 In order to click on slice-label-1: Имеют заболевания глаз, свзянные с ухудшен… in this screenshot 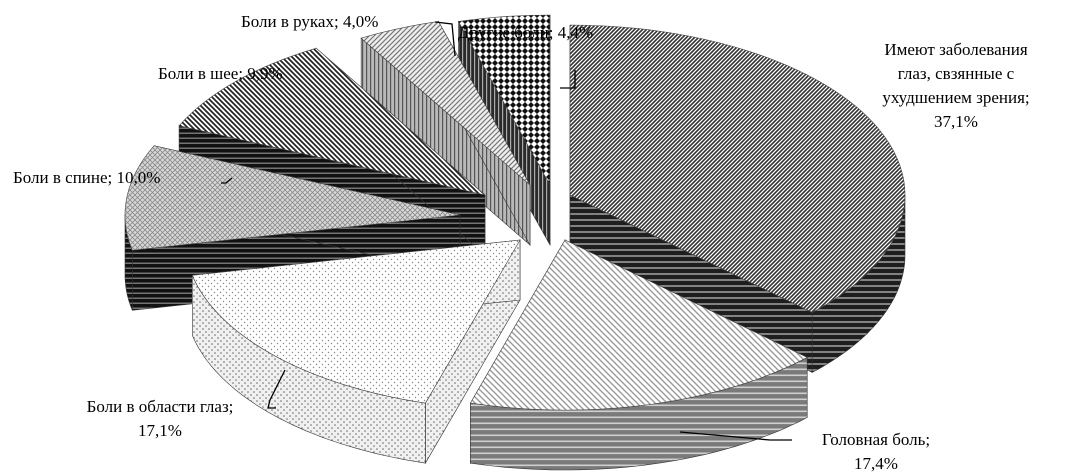, I will do `click(955, 85)`.